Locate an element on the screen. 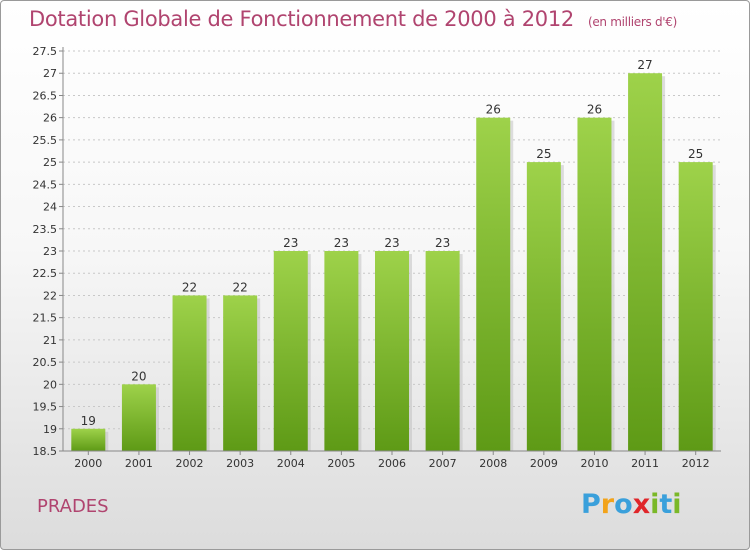 This screenshot has height=550, width=750. bar-2009 is located at coordinates (543, 306).